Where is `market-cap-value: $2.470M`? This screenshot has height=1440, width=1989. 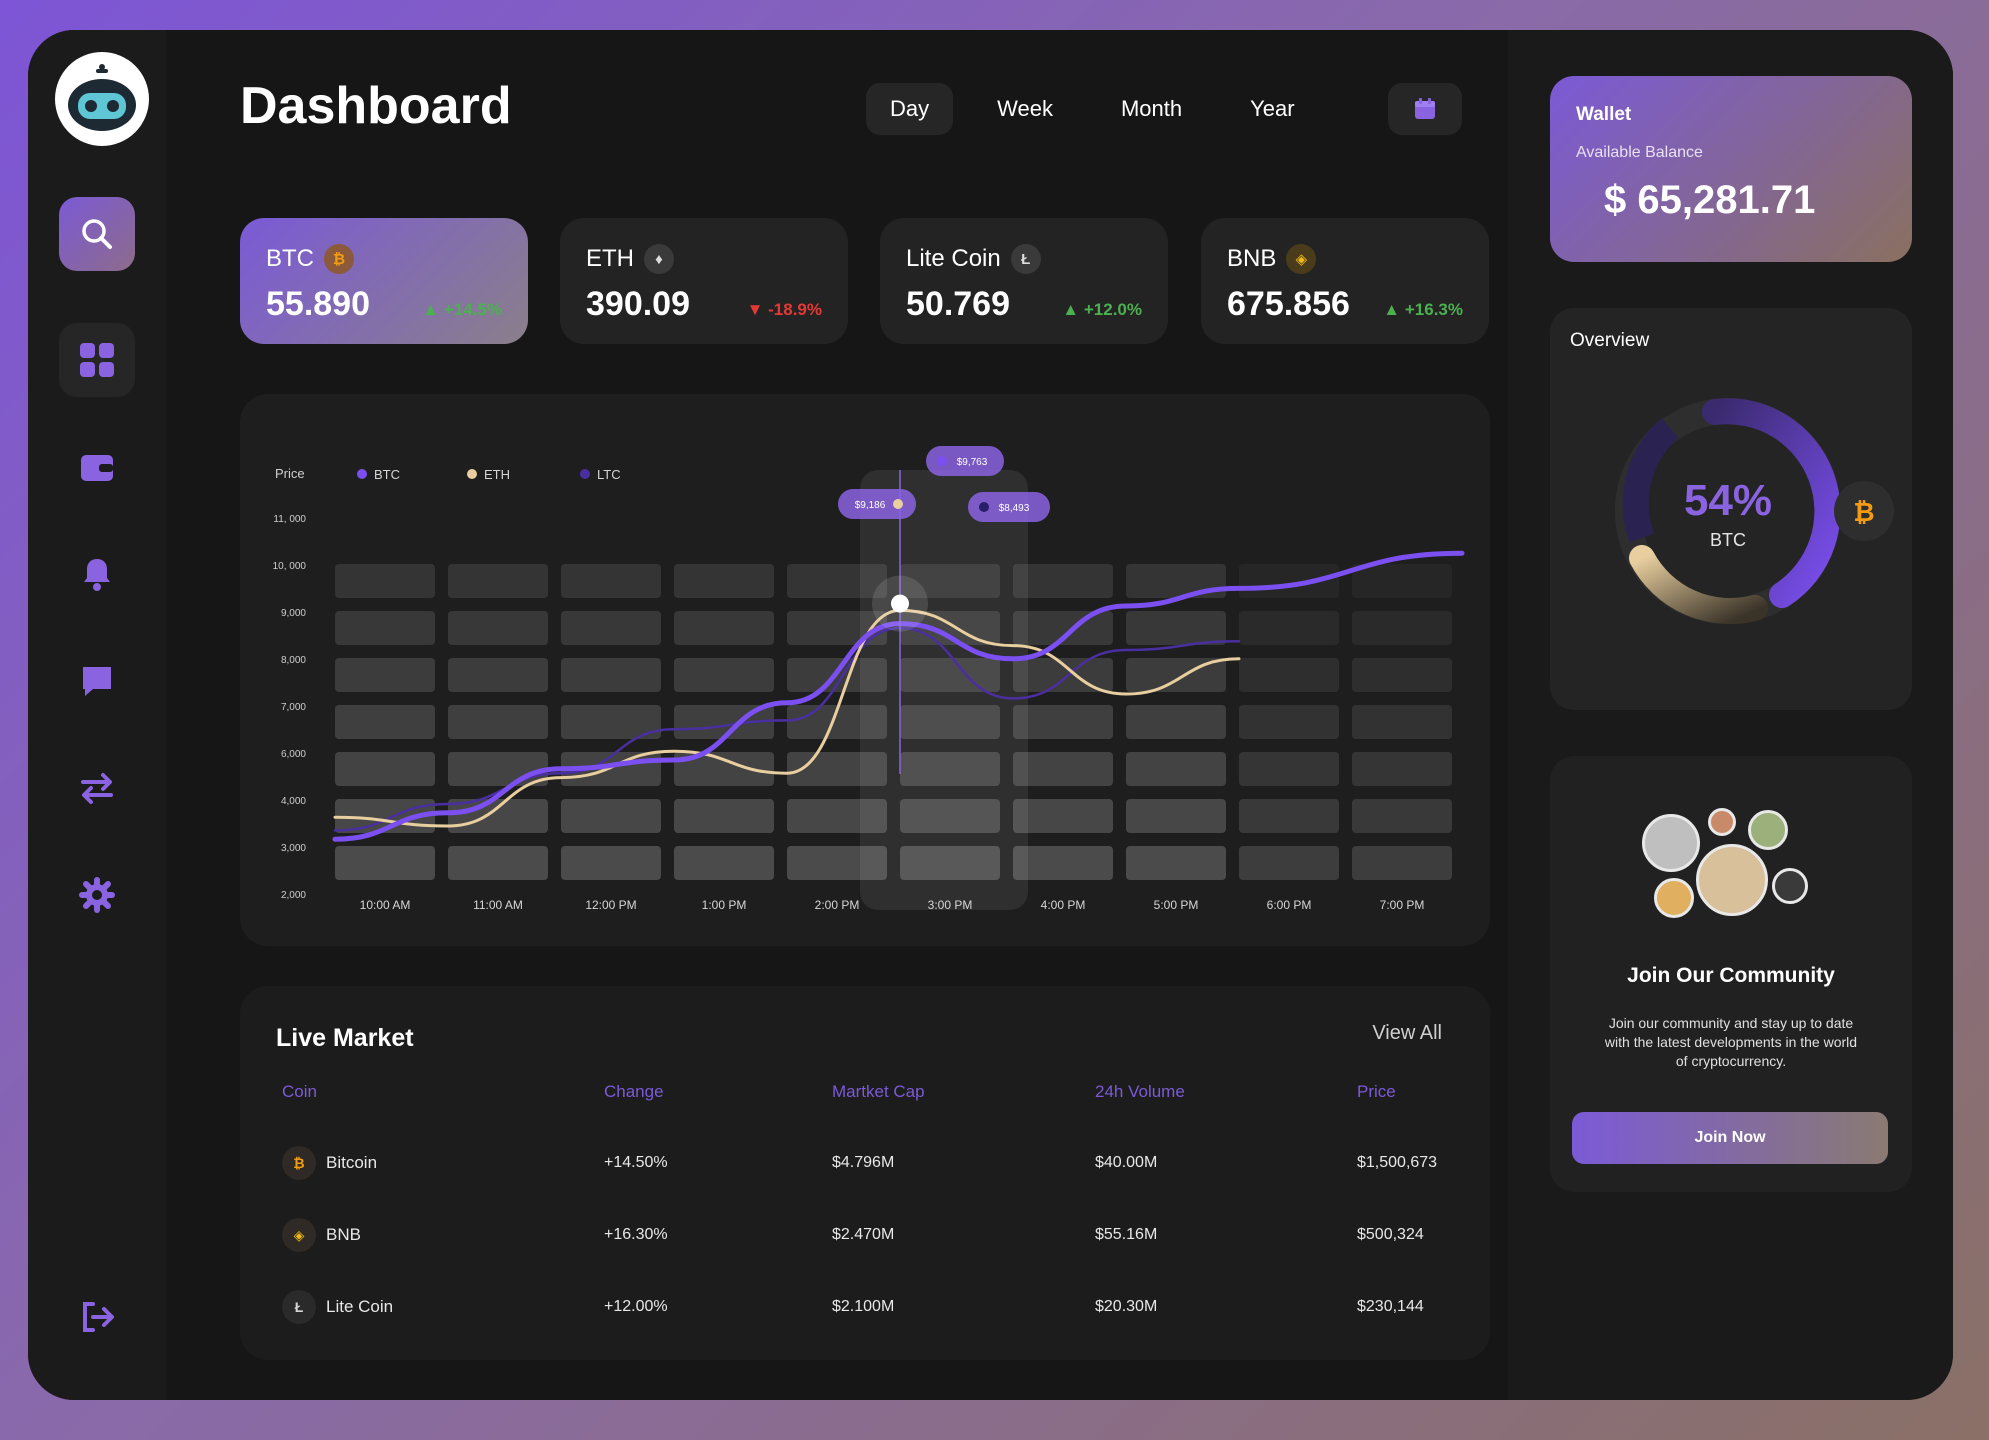 market-cap-value: $2.470M is located at coordinates (863, 1234).